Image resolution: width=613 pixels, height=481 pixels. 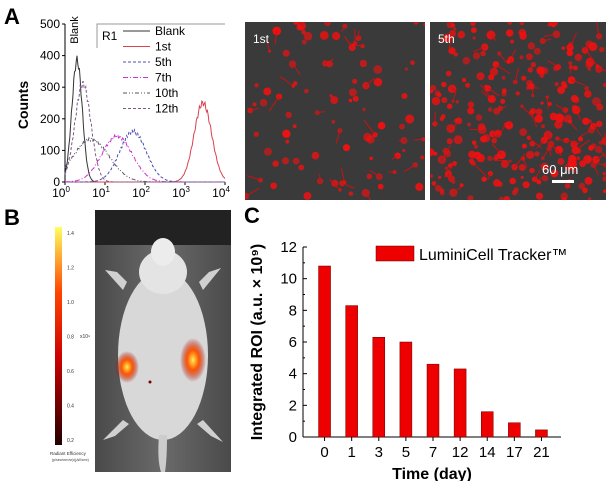 What do you see at coordinates (560, 169) in the screenshot?
I see `scale-bar-label: 60 μm` at bounding box center [560, 169].